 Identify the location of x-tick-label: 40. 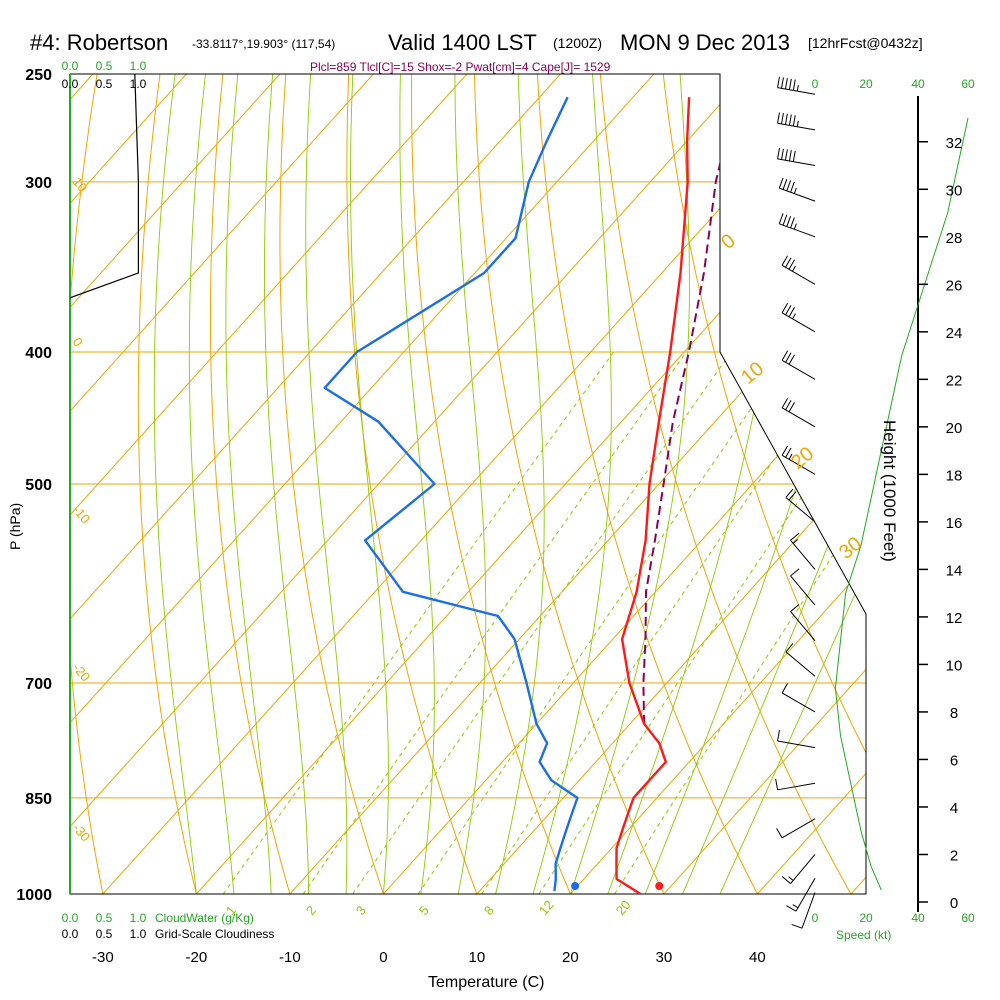
(757, 957).